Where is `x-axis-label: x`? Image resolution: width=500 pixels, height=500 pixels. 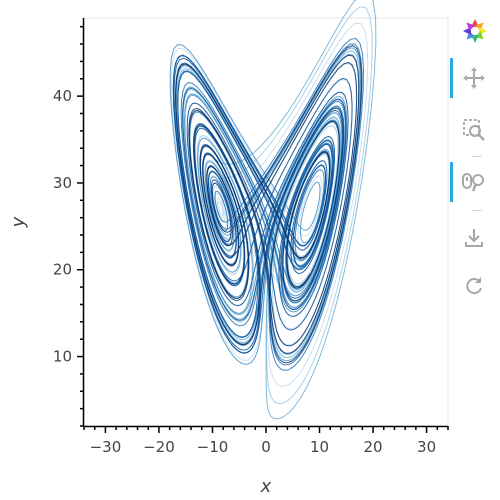 x-axis-label: x is located at coordinates (266, 486).